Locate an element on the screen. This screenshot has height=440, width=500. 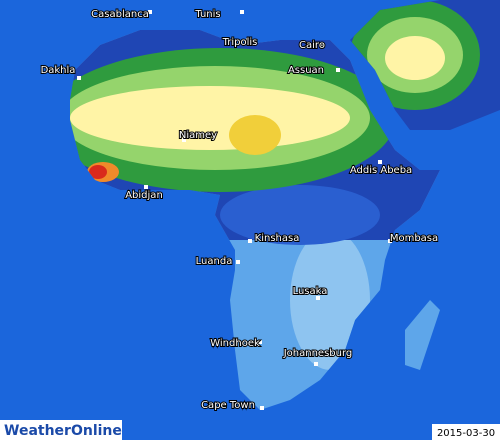
city-label: Niamey is located at coordinates (198, 135).